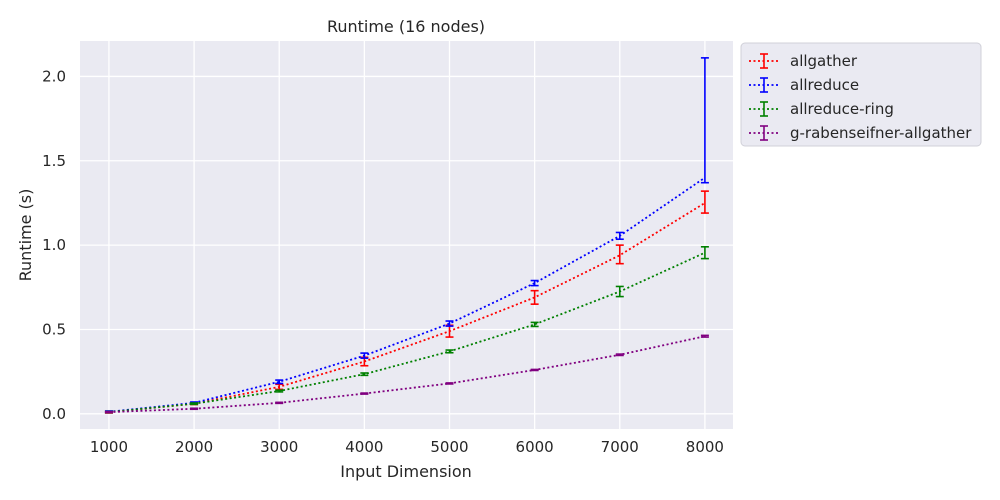 The width and height of the screenshot is (1000, 500). I want to click on y-tick-label: 0.5, so click(54, 329).